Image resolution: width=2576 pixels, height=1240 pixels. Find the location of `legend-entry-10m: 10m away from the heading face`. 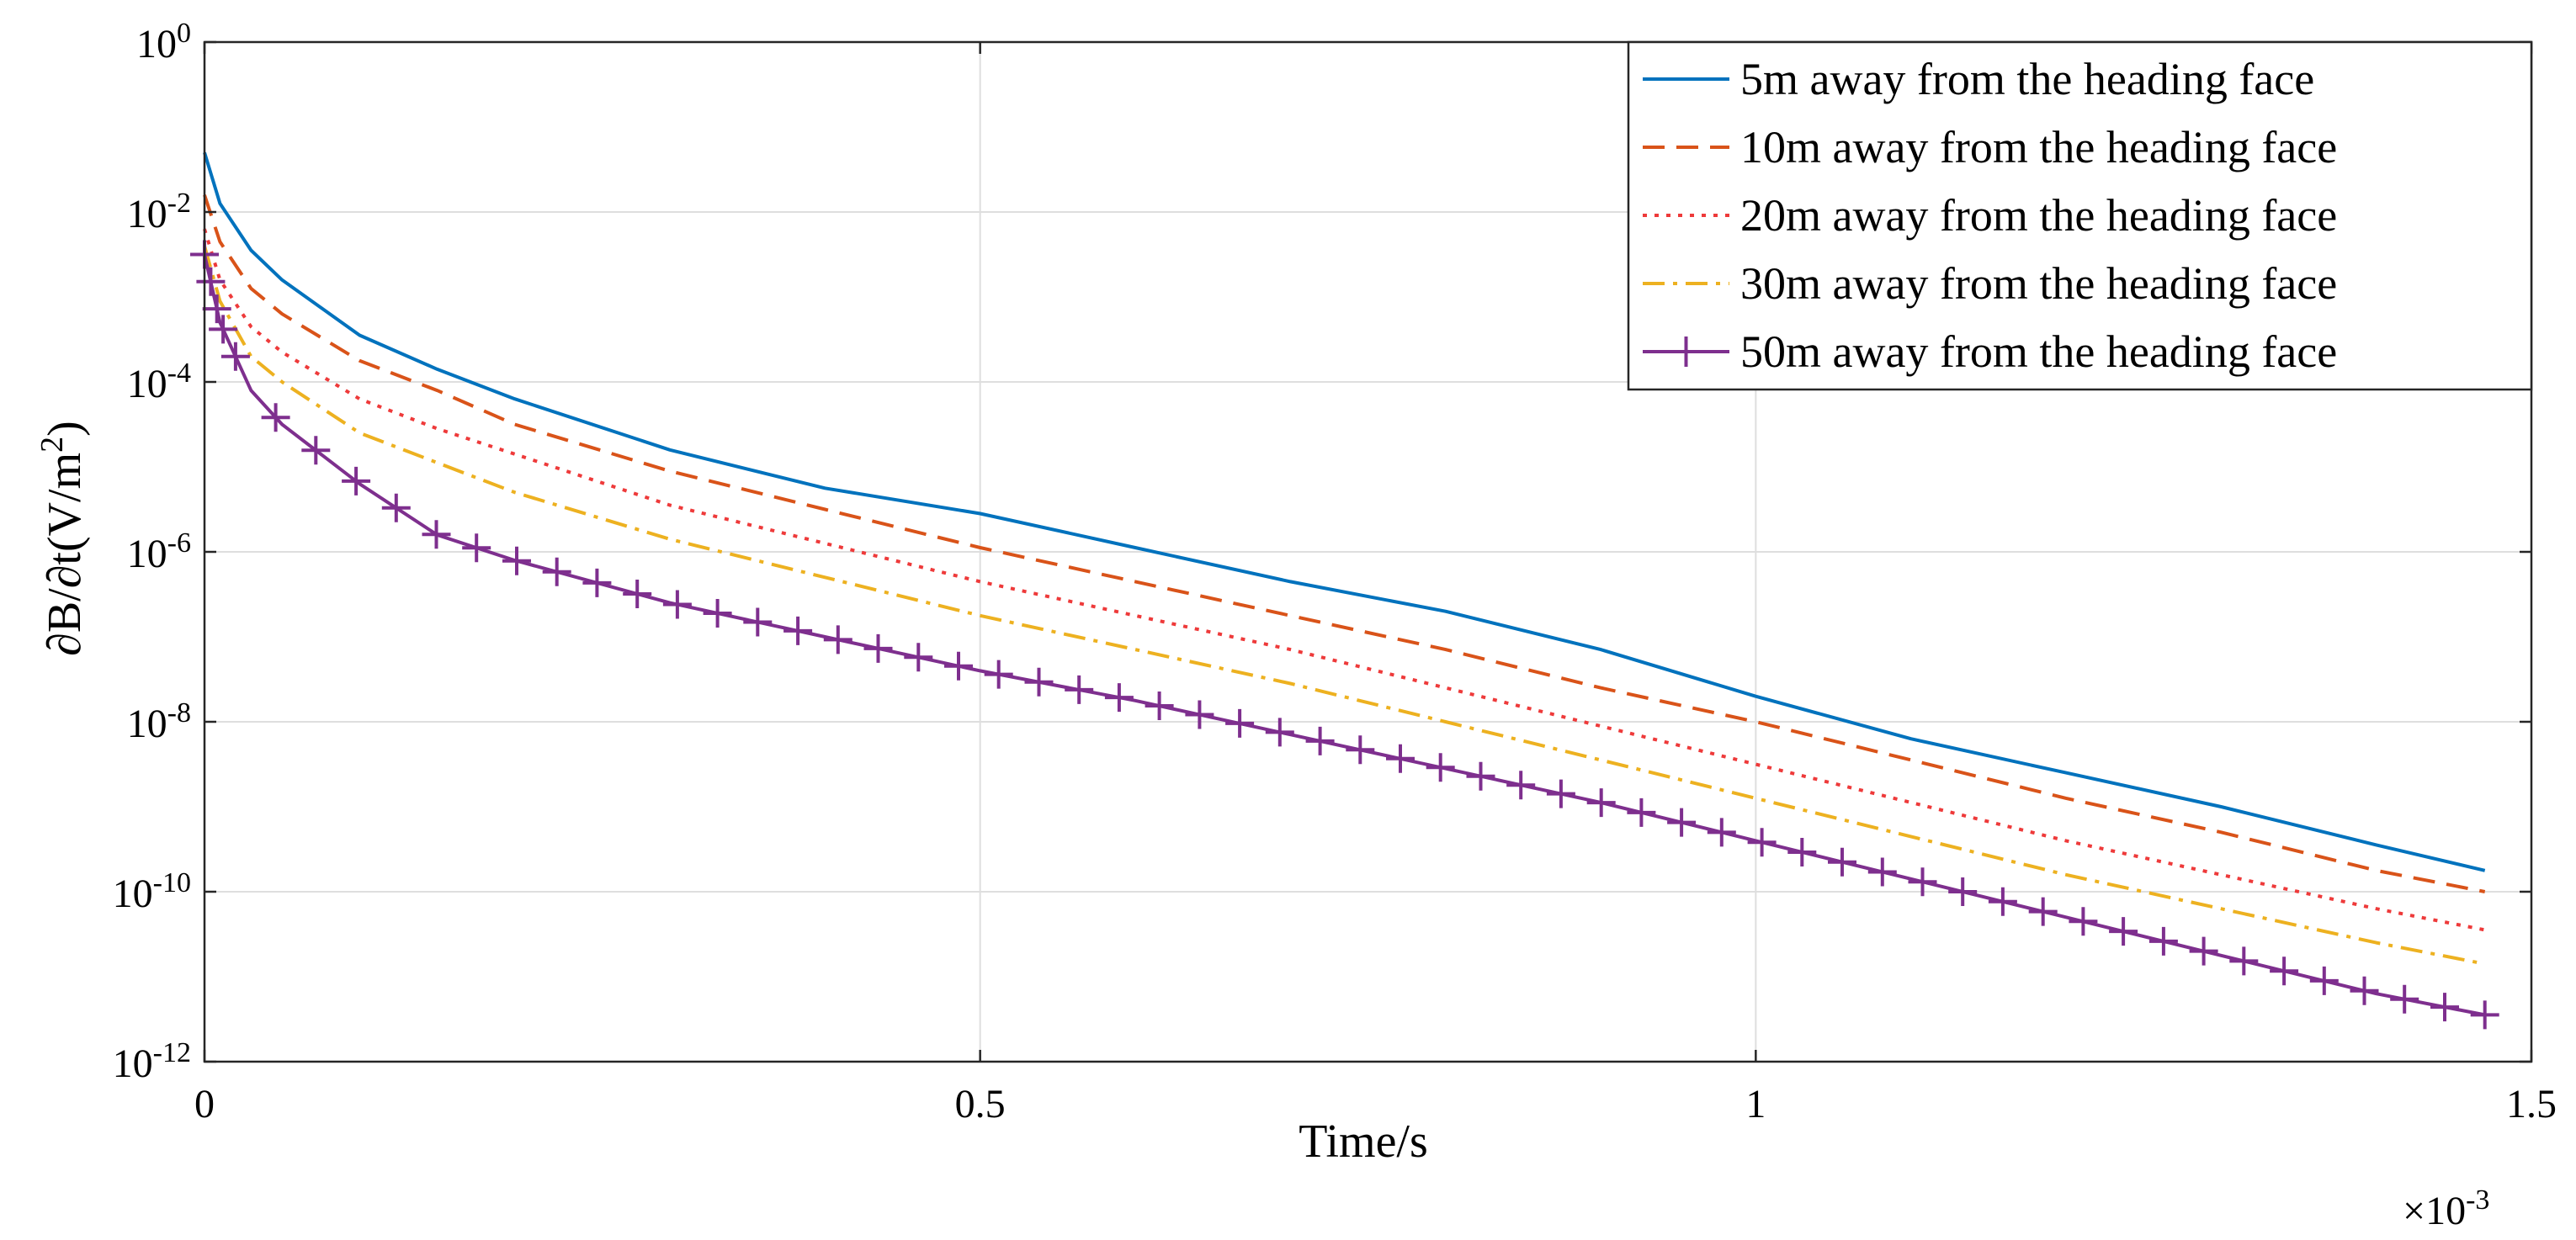

legend-entry-10m: 10m away from the heading face is located at coordinates (1990, 147).